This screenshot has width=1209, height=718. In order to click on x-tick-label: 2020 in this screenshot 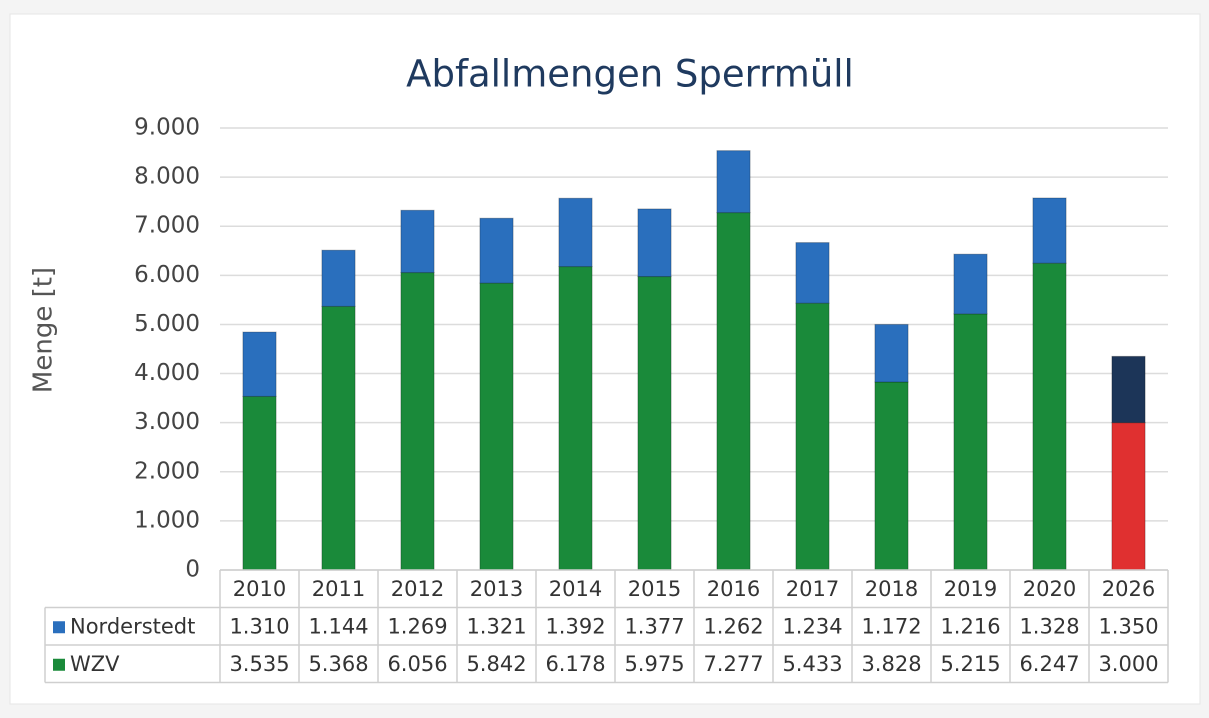, I will do `click(1049, 589)`.